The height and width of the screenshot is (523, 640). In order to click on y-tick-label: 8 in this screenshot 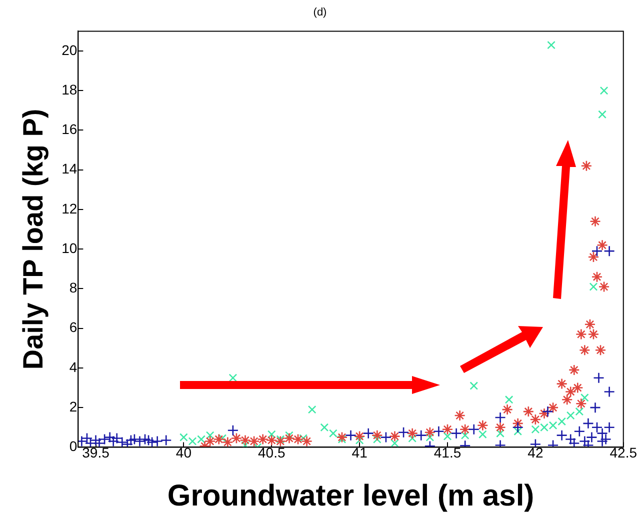, I will do `click(73, 288)`.